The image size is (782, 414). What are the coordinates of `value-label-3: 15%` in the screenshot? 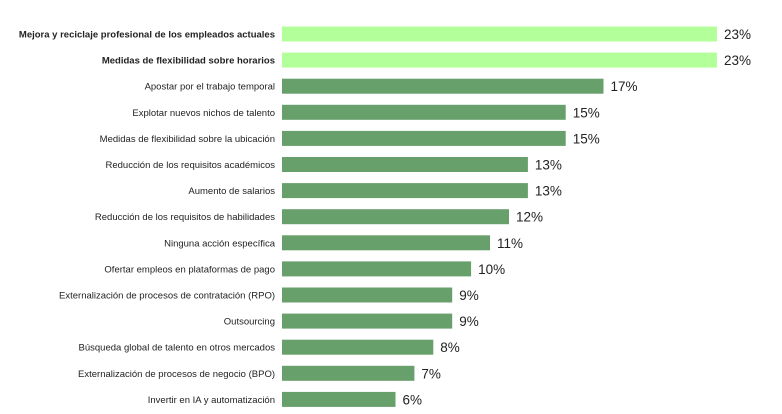 It's located at (586, 112).